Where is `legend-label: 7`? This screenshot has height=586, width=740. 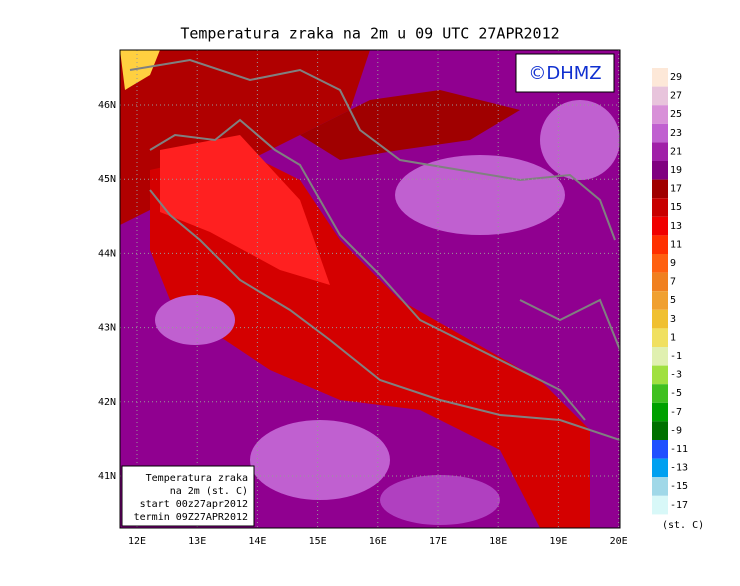 legend-label: 7 is located at coordinates (673, 282).